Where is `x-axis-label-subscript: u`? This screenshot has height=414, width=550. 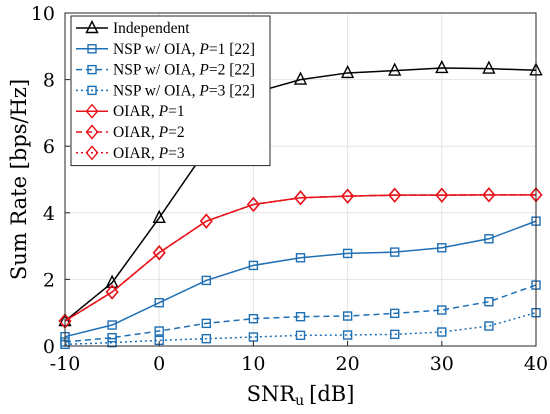
x-axis-label-subscript: u is located at coordinates (299, 401).